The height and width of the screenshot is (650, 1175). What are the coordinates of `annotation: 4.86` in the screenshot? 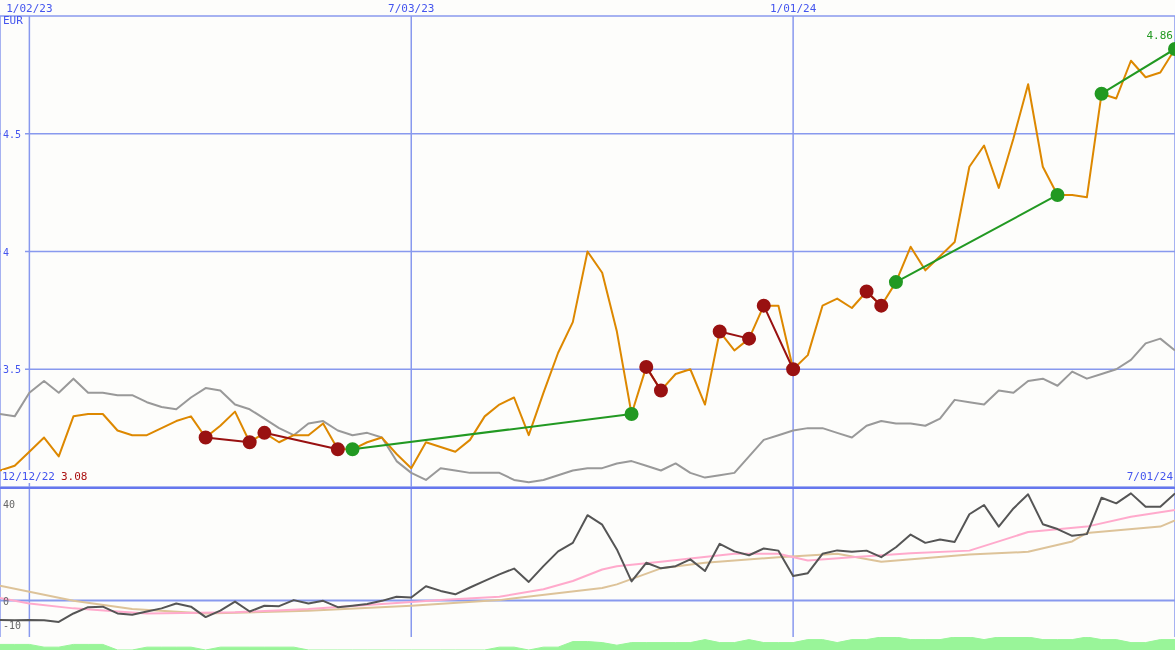 It's located at (1159, 35).